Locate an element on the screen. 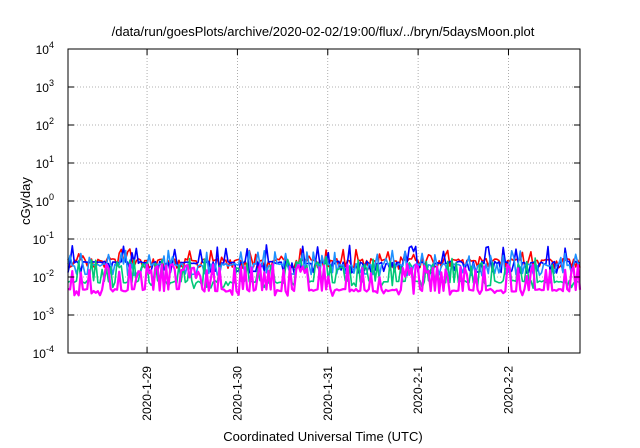 The image size is (640, 448). x-tick-label: 2020-1-30 is located at coordinates (237, 393).